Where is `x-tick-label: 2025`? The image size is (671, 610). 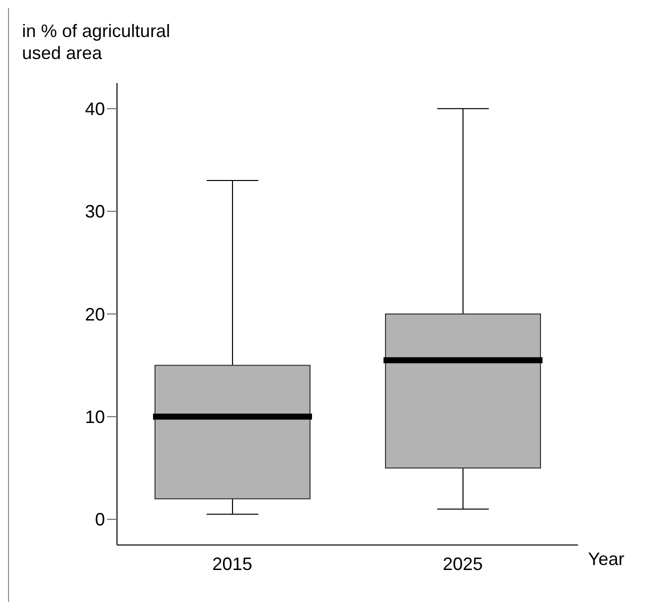 x-tick-label: 2025 is located at coordinates (462, 564).